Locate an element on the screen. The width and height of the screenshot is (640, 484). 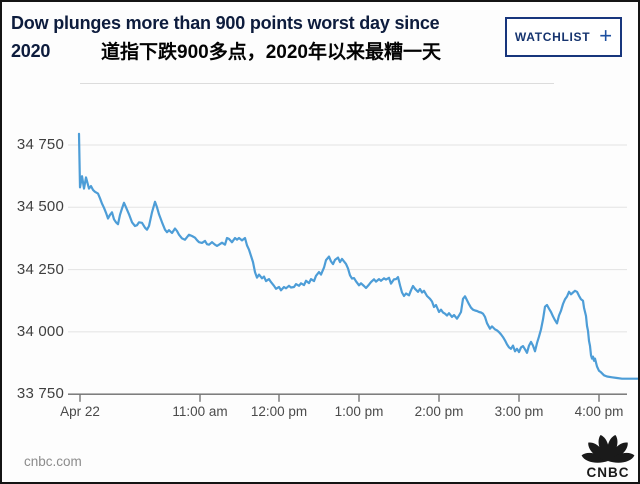
x-axis-tick-label: 11:00 am is located at coordinates (200, 411).